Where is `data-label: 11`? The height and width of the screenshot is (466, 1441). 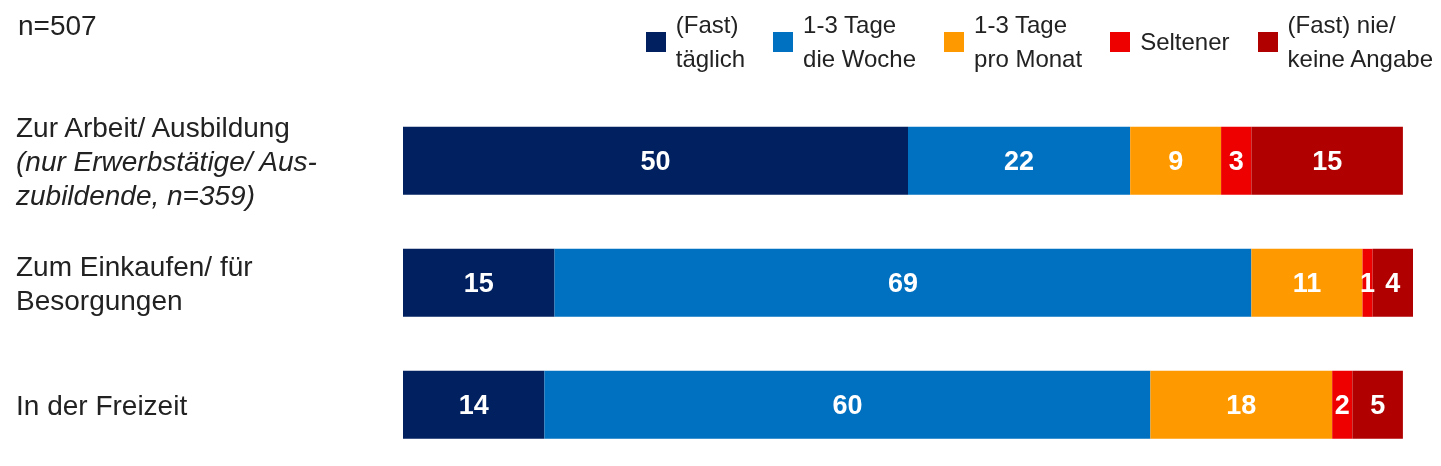
data-label: 11 is located at coordinates (1307, 283).